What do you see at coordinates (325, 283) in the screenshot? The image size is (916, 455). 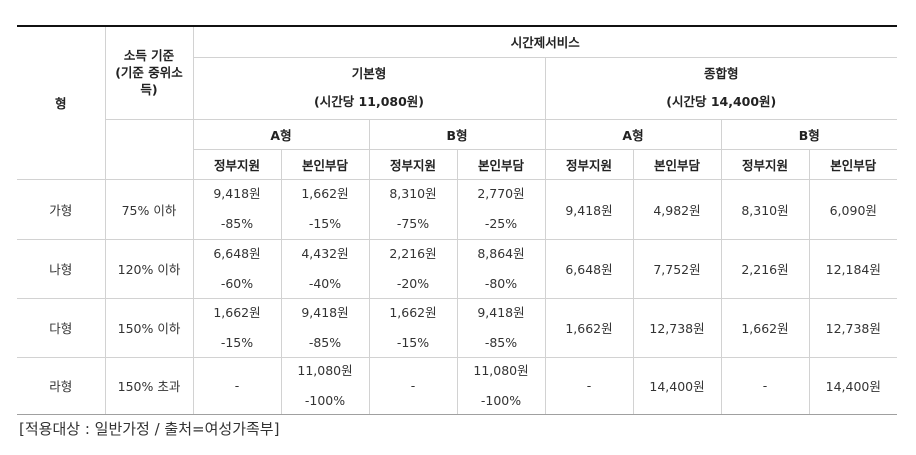 I see `percent: -40%` at bounding box center [325, 283].